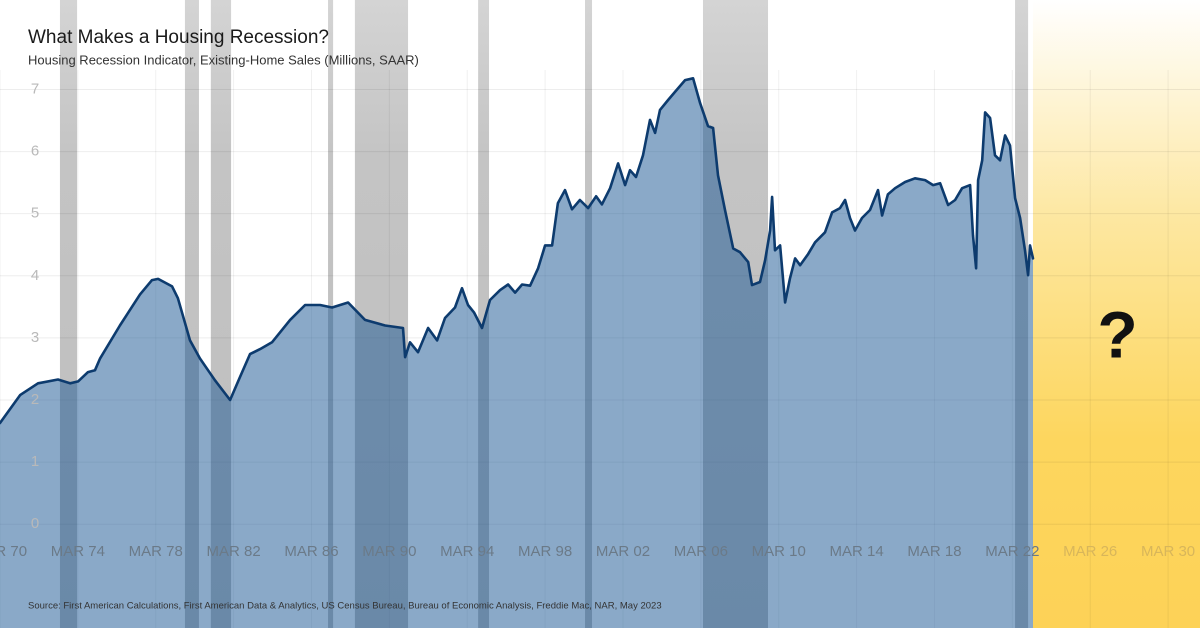  What do you see at coordinates (389, 551) in the screenshot?
I see `x-tick-label: MAR 90` at bounding box center [389, 551].